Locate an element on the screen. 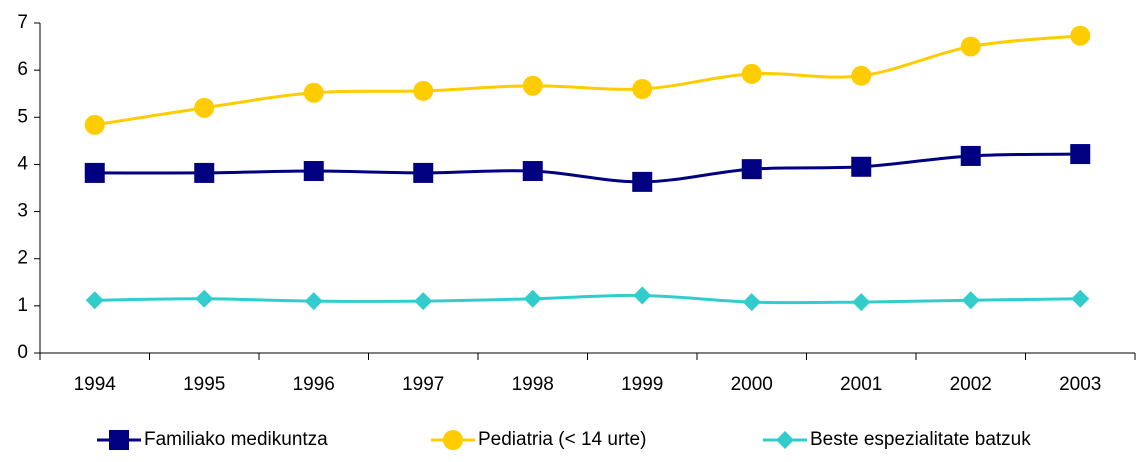 The height and width of the screenshot is (462, 1141). y-tick-label: 5 is located at coordinates (22, 116).